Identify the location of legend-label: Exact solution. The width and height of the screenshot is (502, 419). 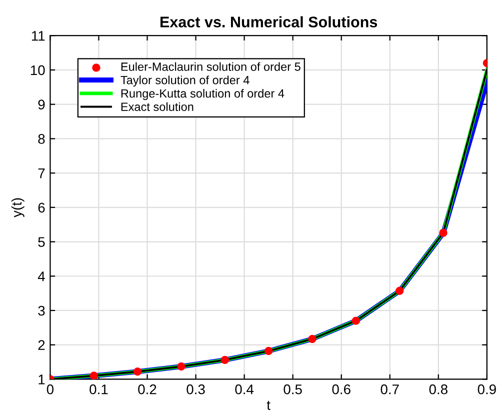
(157, 107).